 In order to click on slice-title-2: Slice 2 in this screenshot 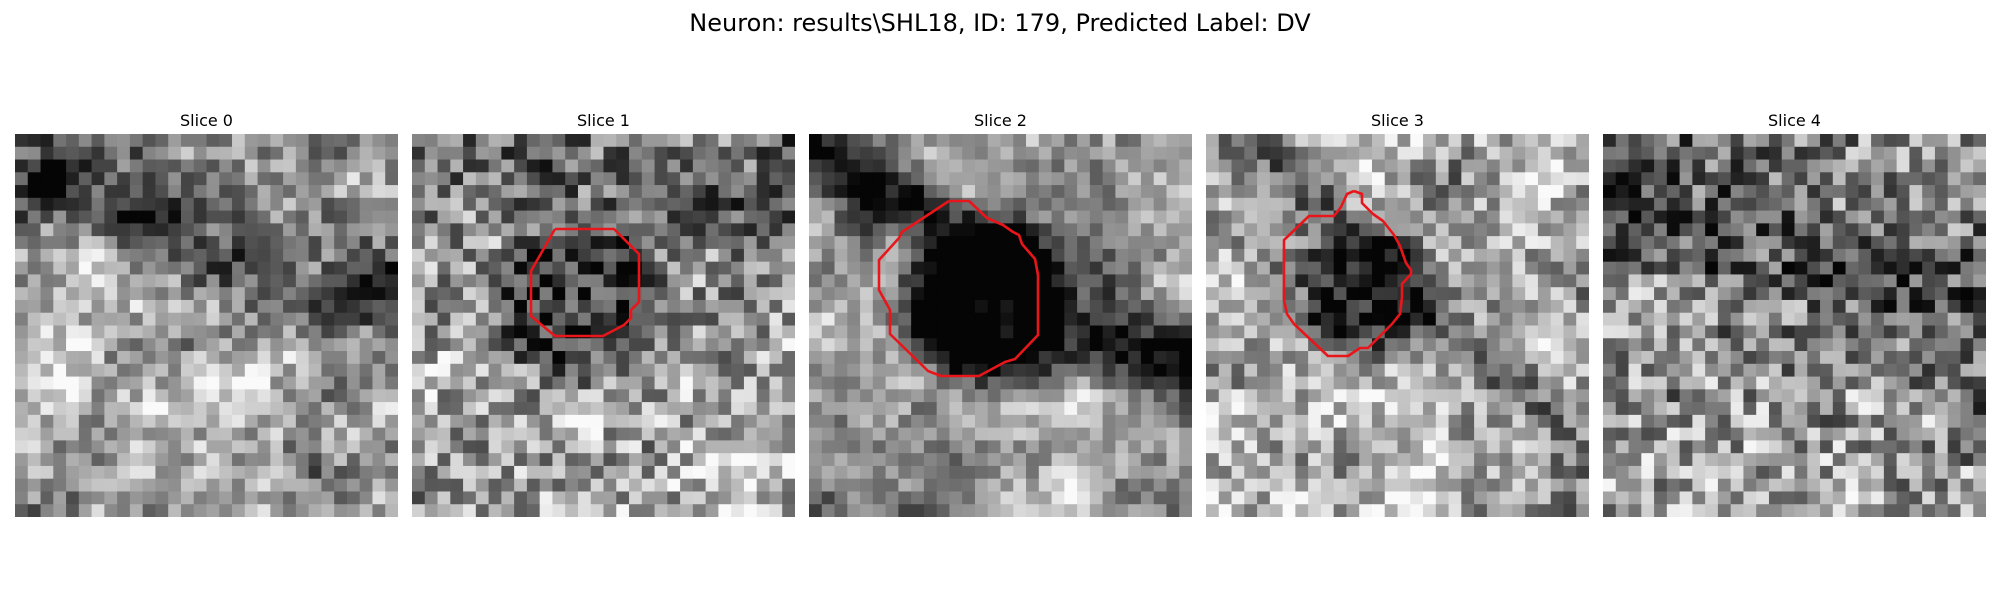, I will do `click(1000, 120)`.